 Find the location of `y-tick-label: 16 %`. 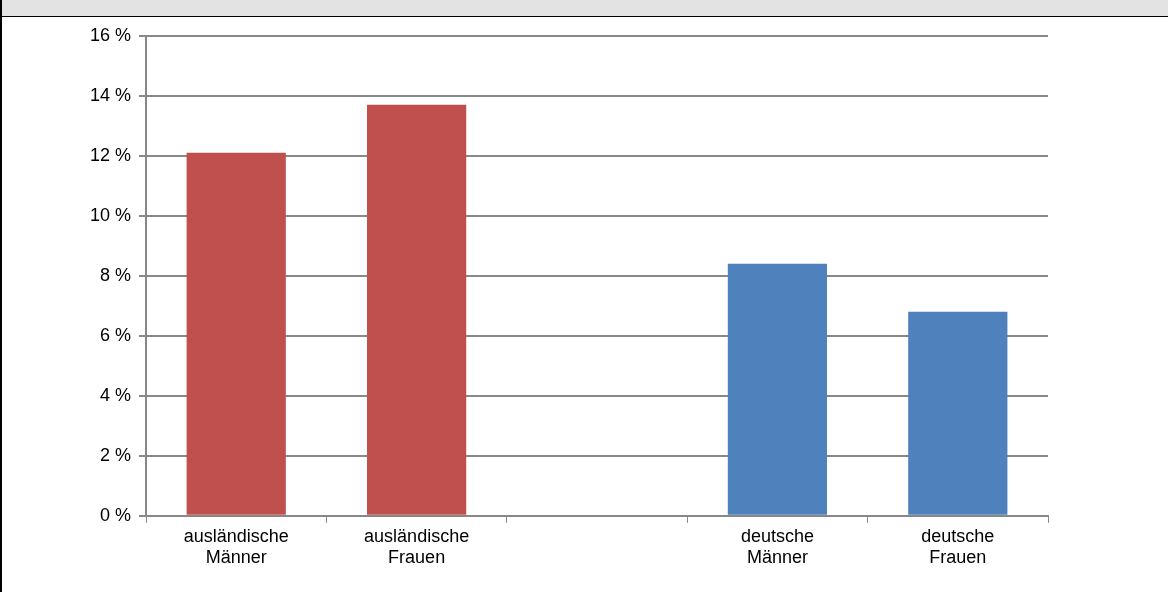

y-tick-label: 16 % is located at coordinates (111, 34).